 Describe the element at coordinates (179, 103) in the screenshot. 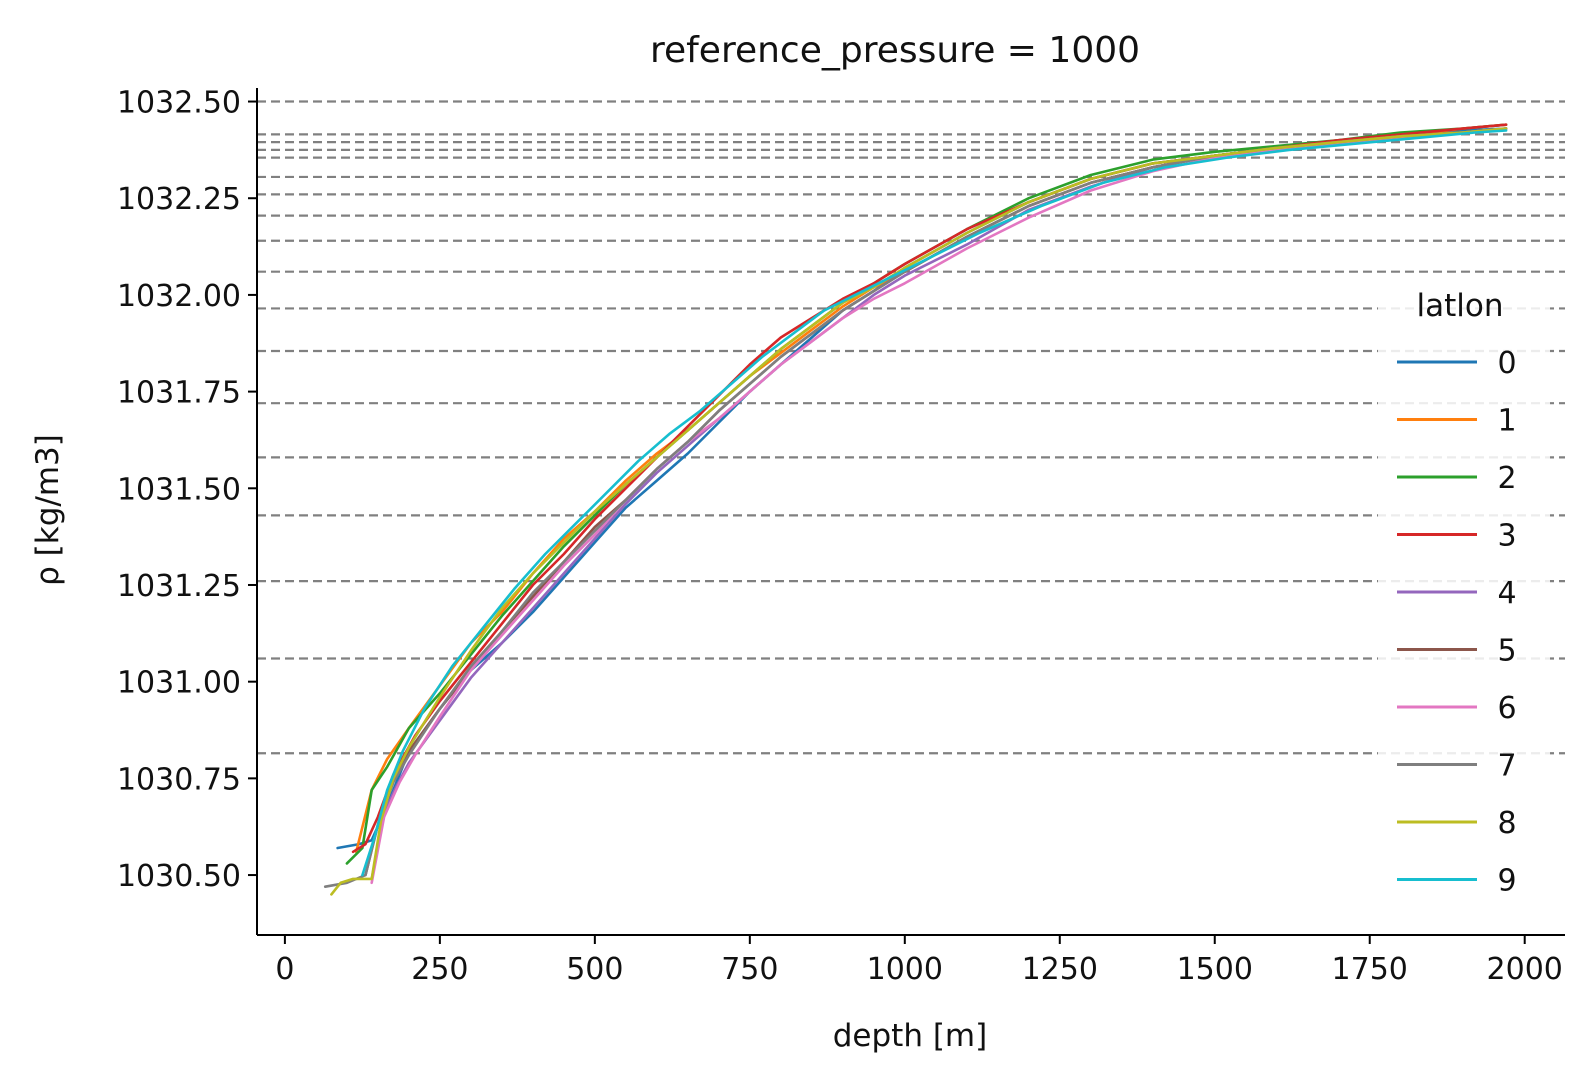

I see `y-tick-label: 1032.50` at that location.